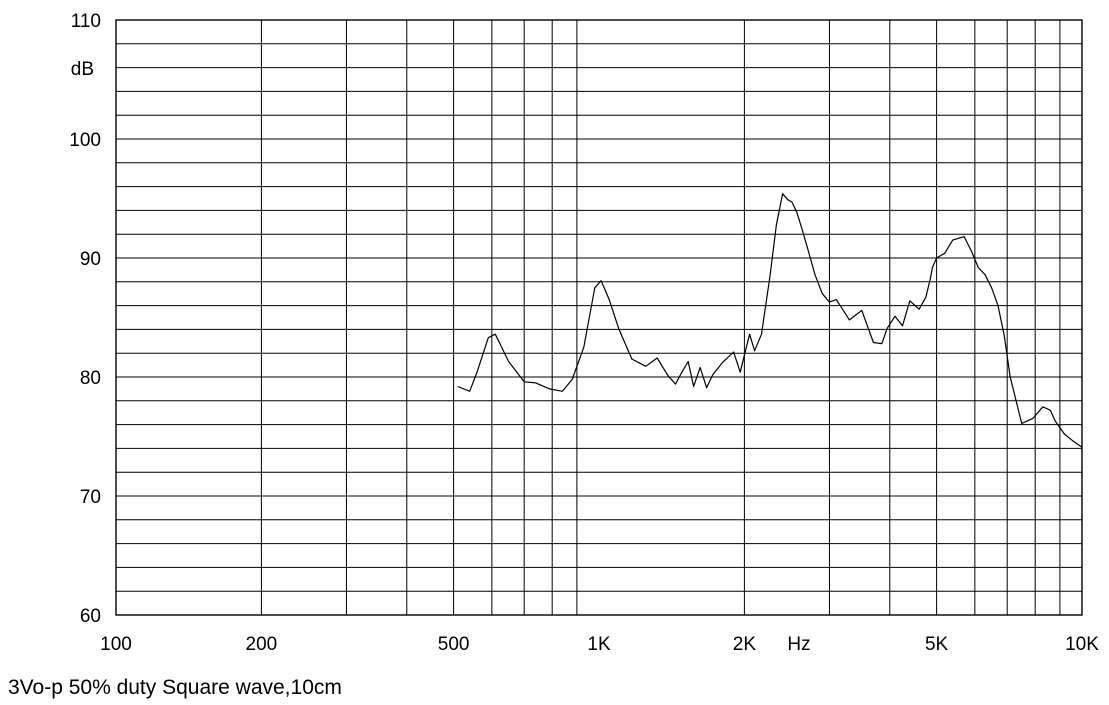 Image resolution: width=1109 pixels, height=705 pixels. What do you see at coordinates (82, 69) in the screenshot?
I see `y-axis-label: dB` at bounding box center [82, 69].